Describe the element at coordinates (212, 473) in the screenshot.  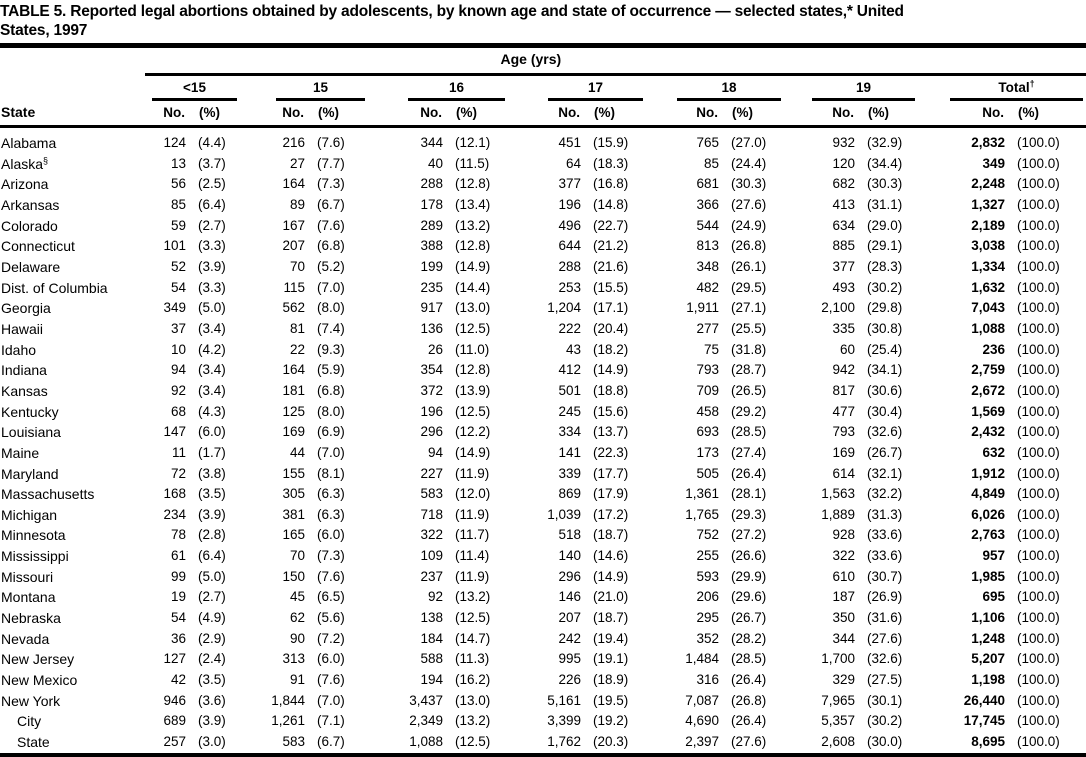
I see `cell-percent: (3.8)` at that location.